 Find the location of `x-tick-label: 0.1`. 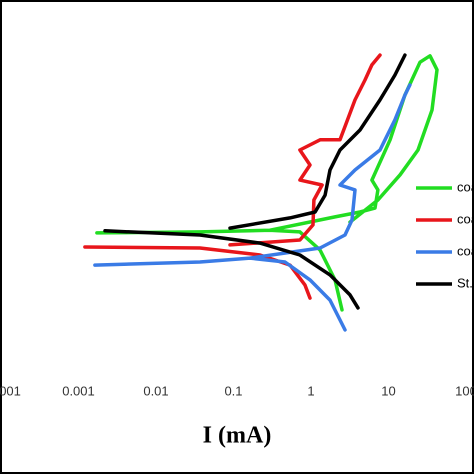

x-tick-label: 0.1 is located at coordinates (233, 390).